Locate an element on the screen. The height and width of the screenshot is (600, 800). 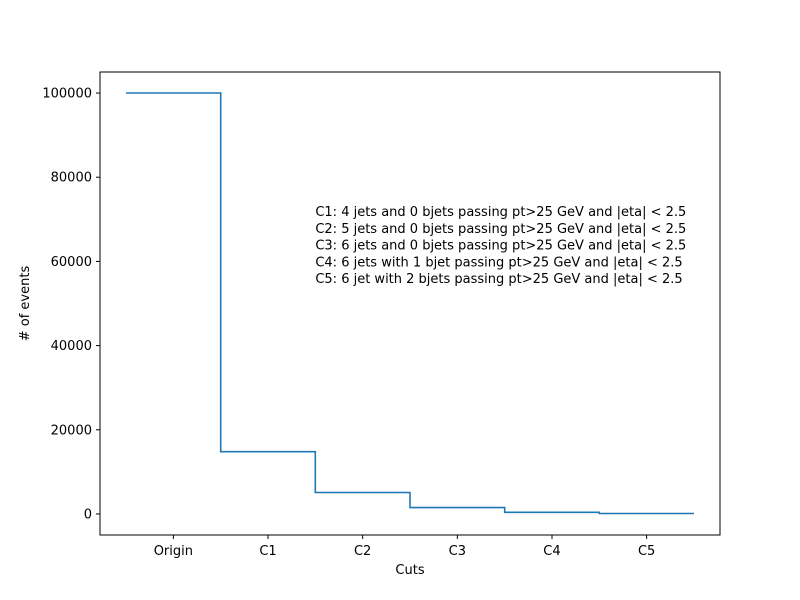
x-tick-label: C3 is located at coordinates (457, 551).